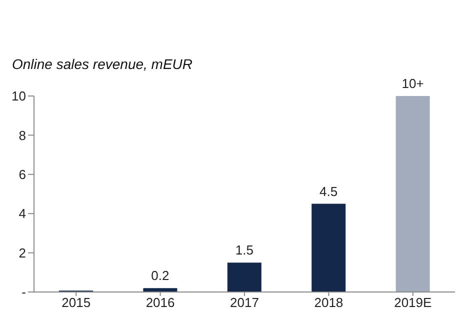 The width and height of the screenshot is (459, 320). What do you see at coordinates (22, 174) in the screenshot?
I see `y-tick-label: 6` at bounding box center [22, 174].